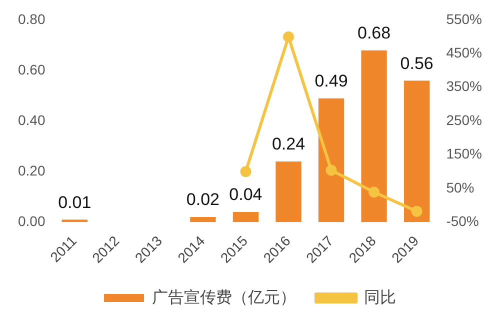  I want to click on data-label: 0.02, so click(203, 200).